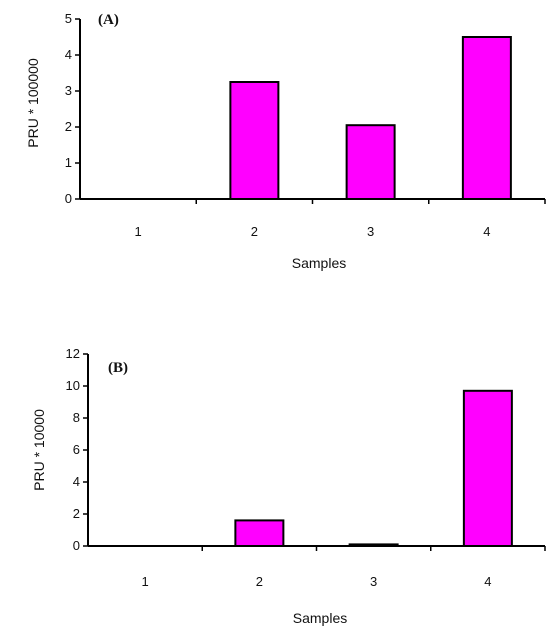 The image size is (547, 631). Describe the element at coordinates (73, 385) in the screenshot. I see `y-tick-label: 10` at that location.